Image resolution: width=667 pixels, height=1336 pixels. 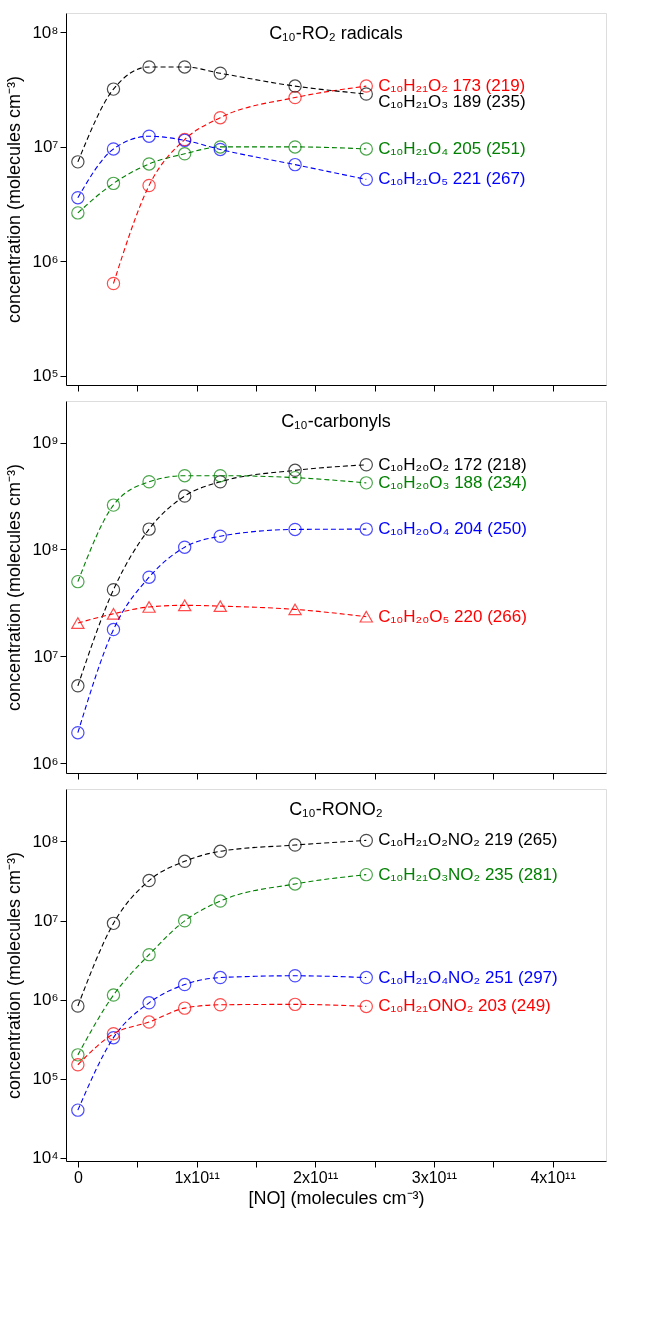 I want to click on series-label: C₁₀H₂₀O₄ 204 (250), so click(x=452, y=529).